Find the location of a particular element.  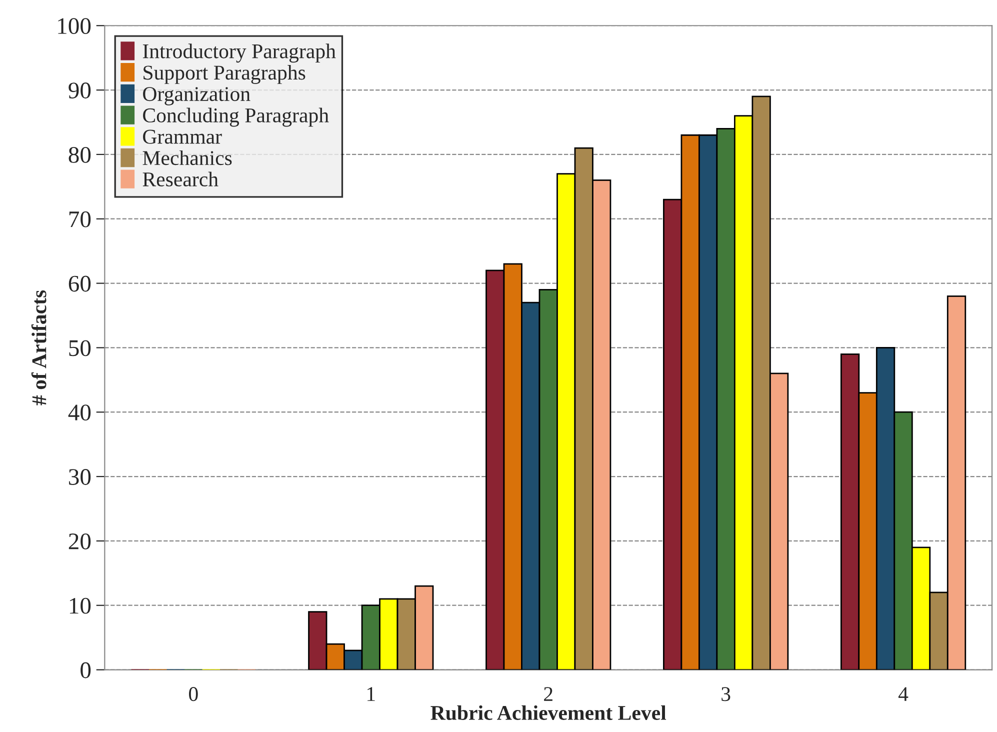

legend-label: Mechanics is located at coordinates (187, 158).